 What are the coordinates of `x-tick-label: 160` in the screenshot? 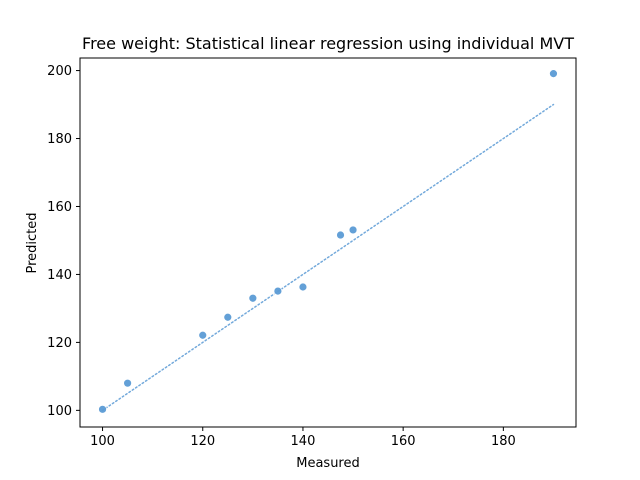 It's located at (403, 441).